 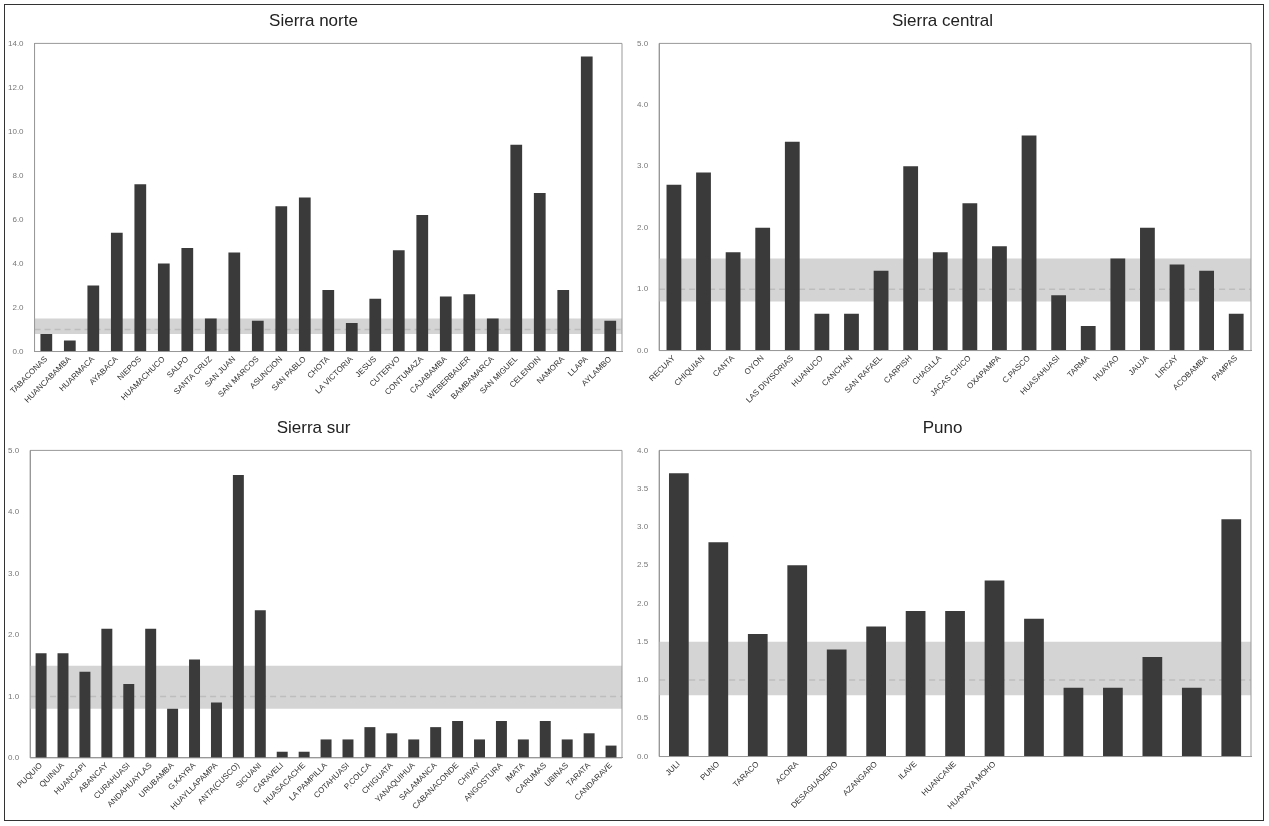 What do you see at coordinates (18, 263) in the screenshot?
I see `y-tick-label: 4.0` at bounding box center [18, 263].